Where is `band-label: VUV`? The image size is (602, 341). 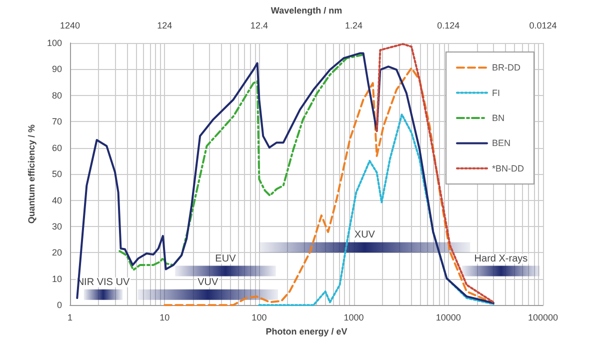
band-label: VUV is located at coordinates (208, 282).